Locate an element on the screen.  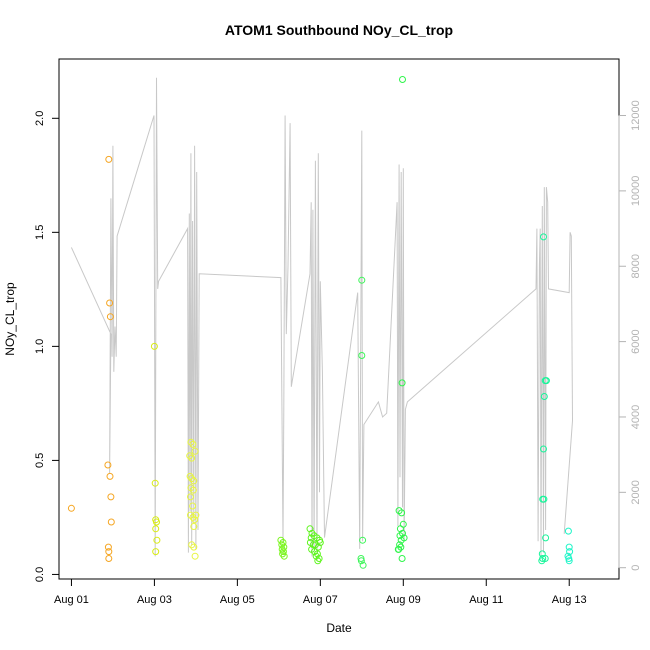
x-tick-label: Aug 13 is located at coordinates (569, 600).